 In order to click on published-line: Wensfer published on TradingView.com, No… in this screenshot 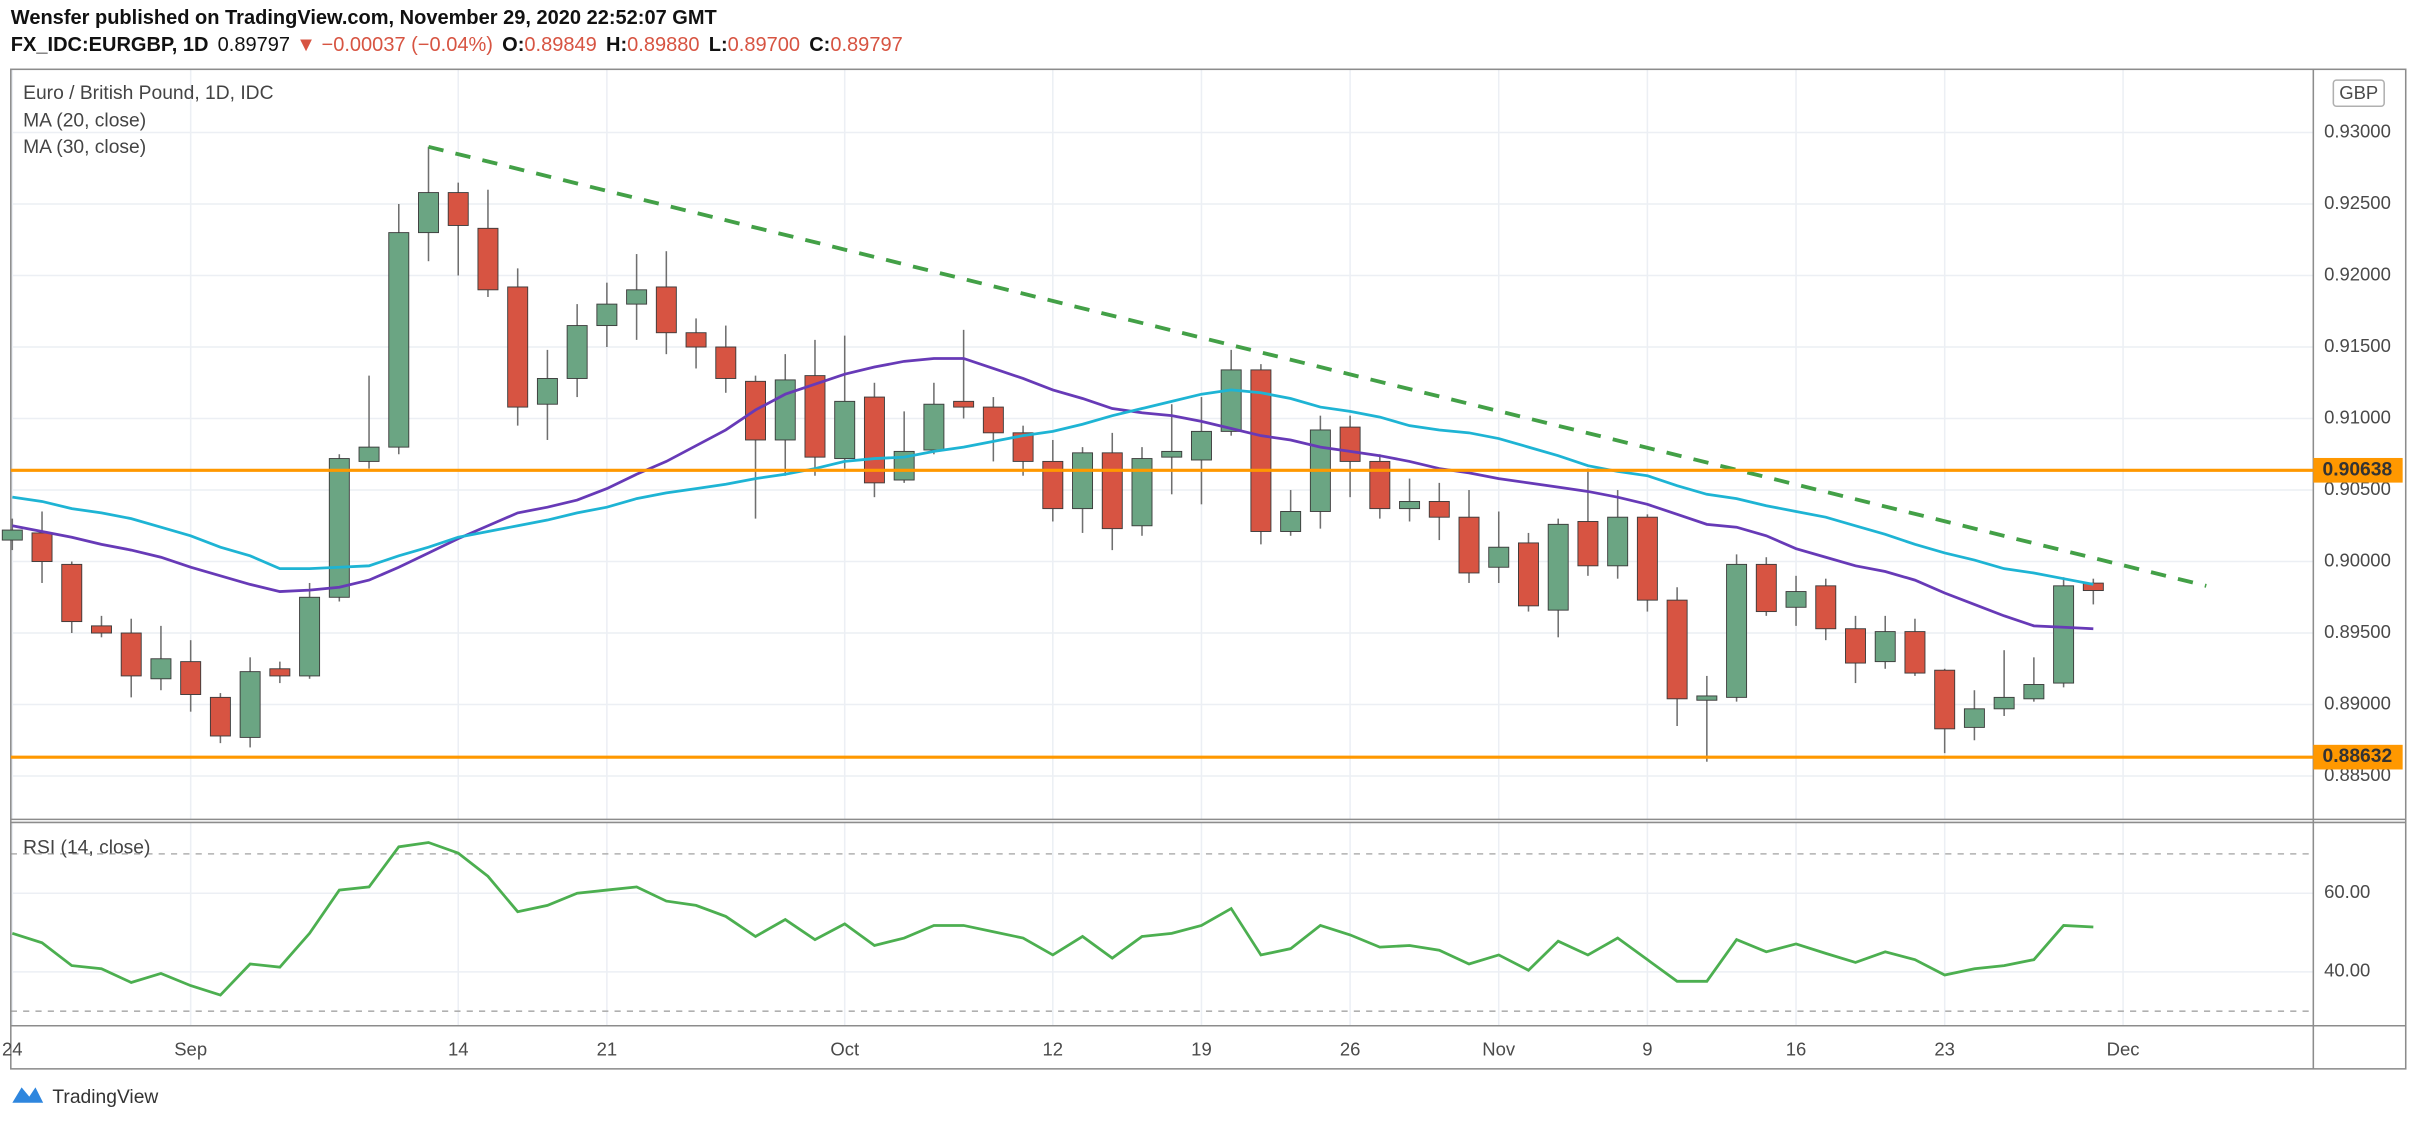, I will do `click(364, 18)`.